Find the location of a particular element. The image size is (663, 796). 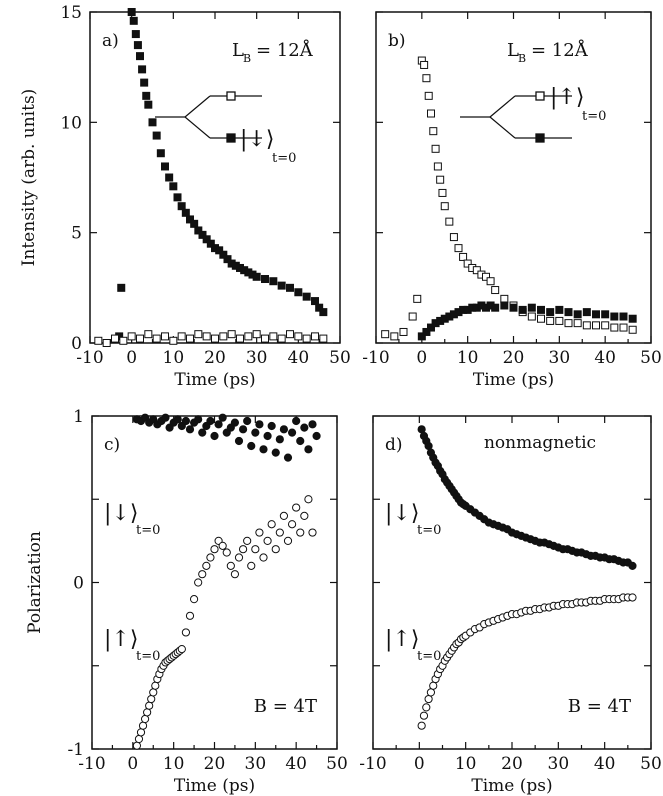

panel-b-level-diagram is located at coordinates (516, 117).